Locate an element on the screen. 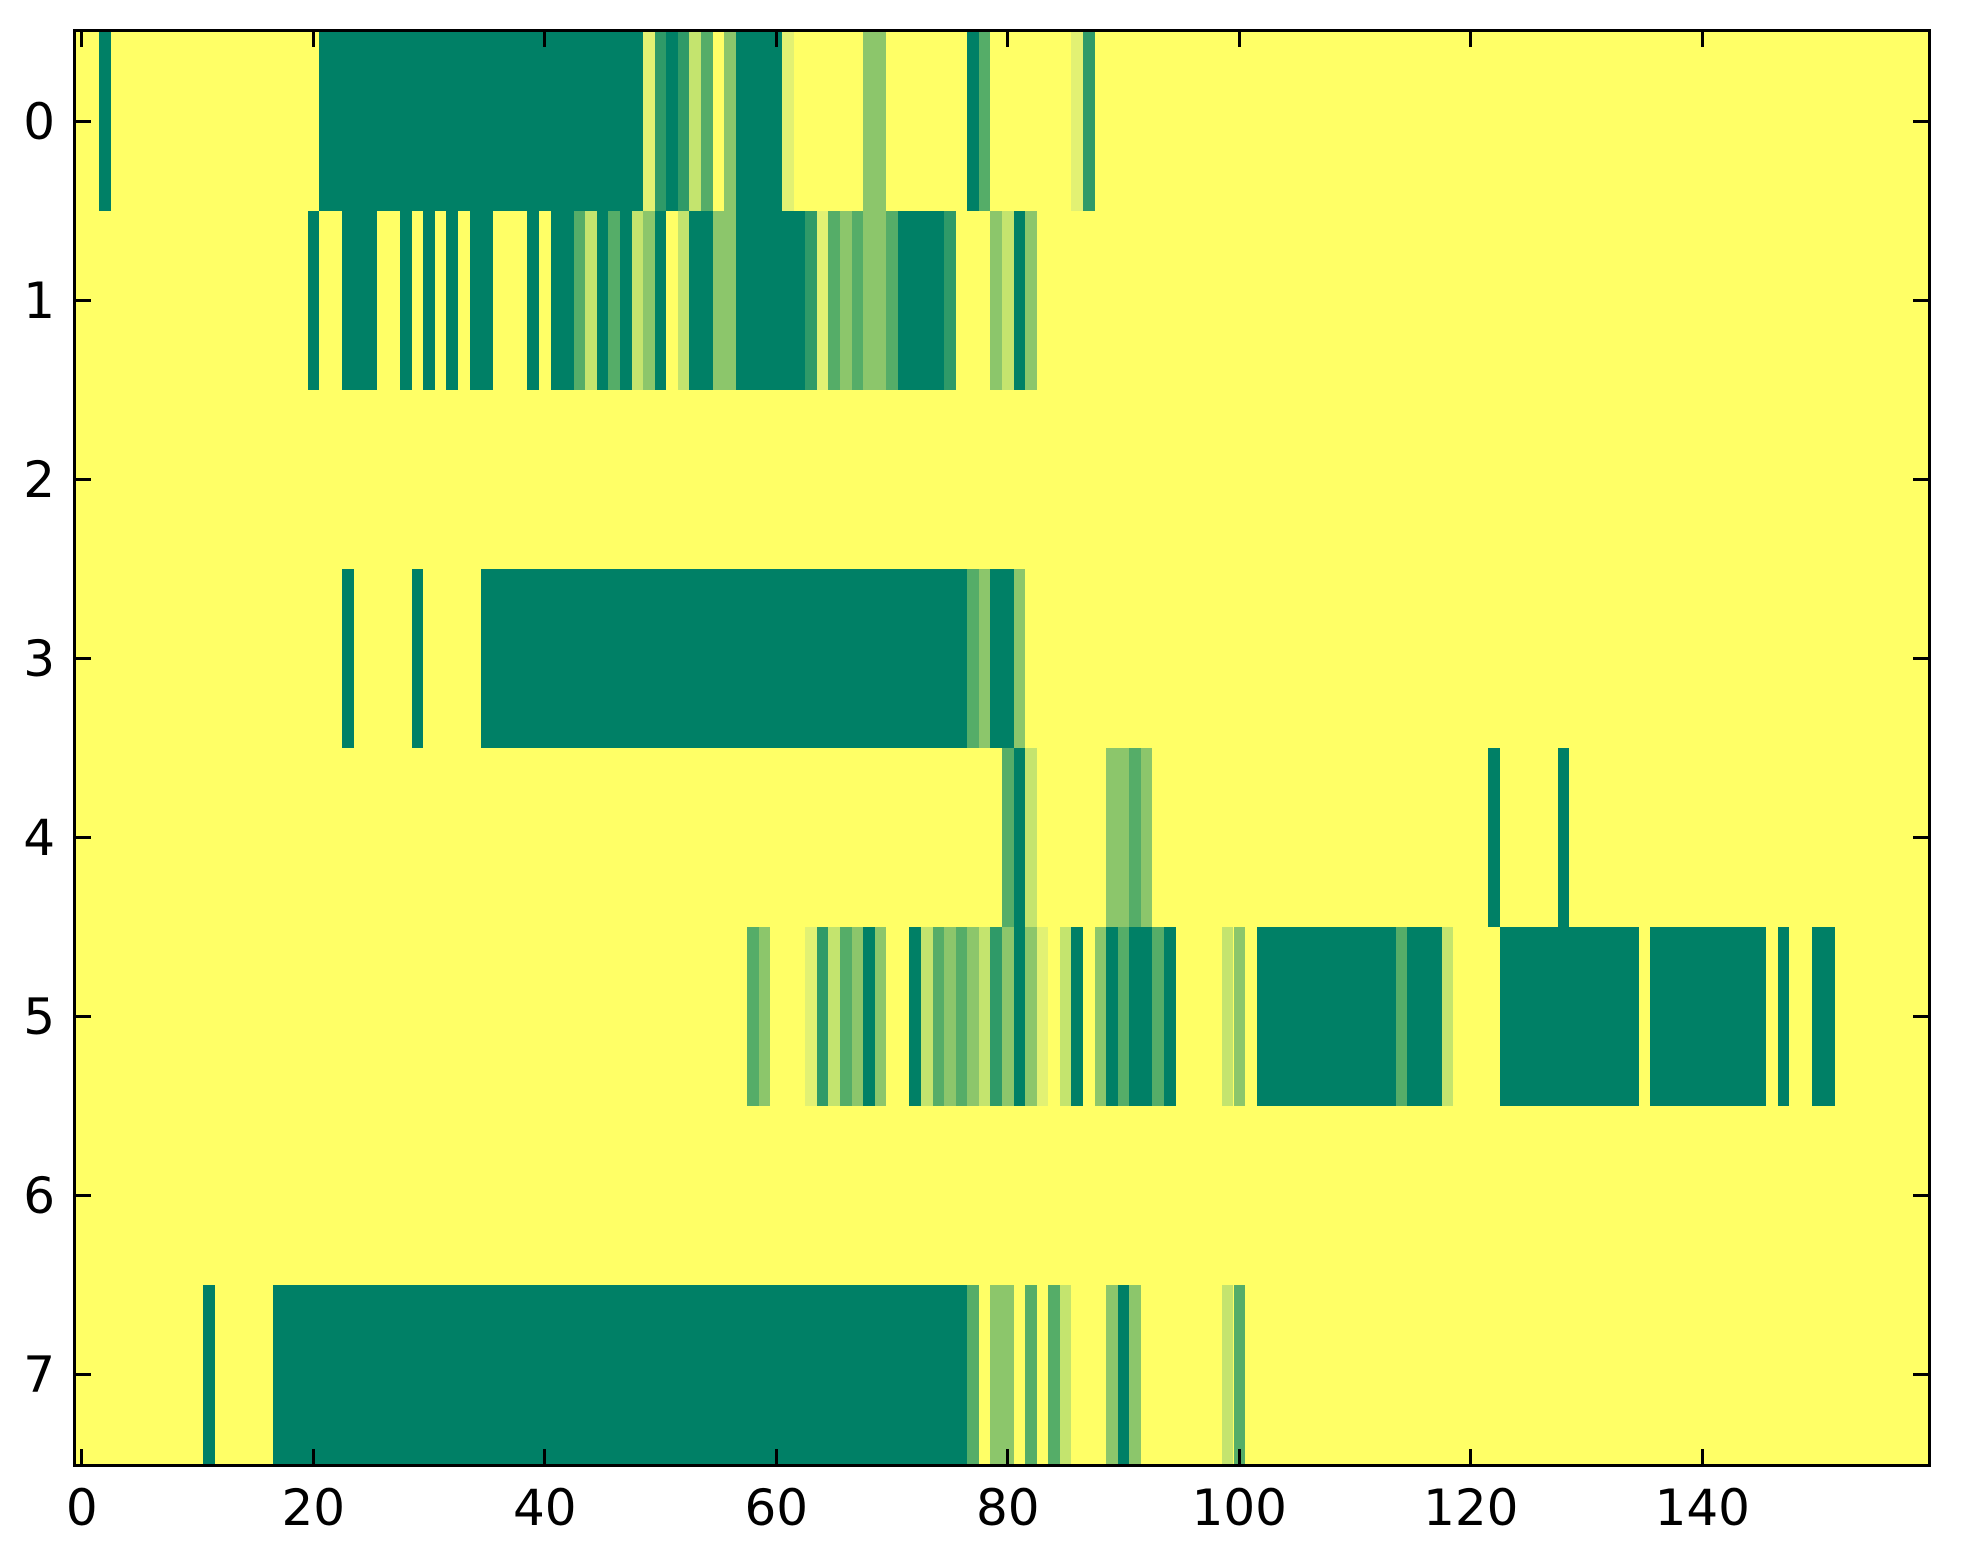  y-tick-label-0: 0 is located at coordinates (39, 121).